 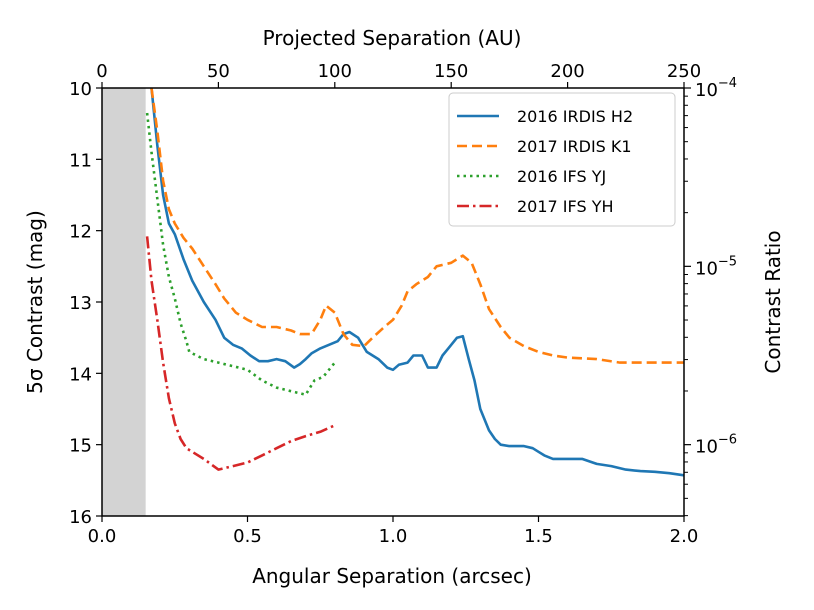 I want to click on legend-label-2: 2016 IFS YJ, so click(x=561, y=176).